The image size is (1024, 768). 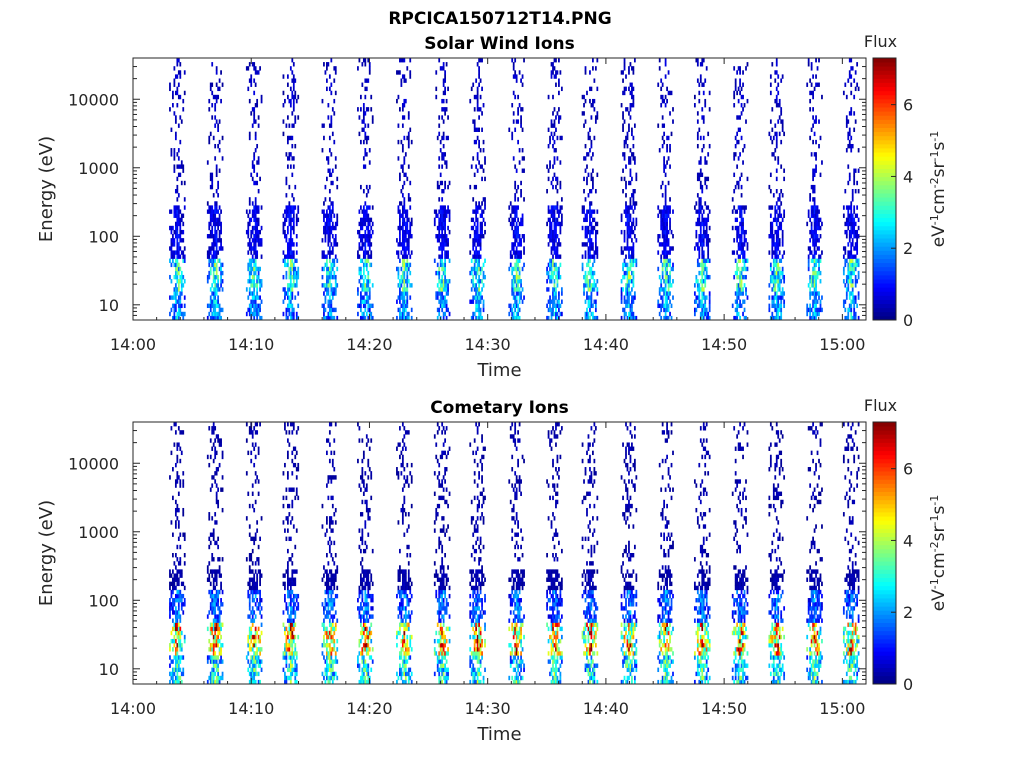 What do you see at coordinates (369, 344) in the screenshot?
I see `x-tick-label: 14:20` at bounding box center [369, 344].